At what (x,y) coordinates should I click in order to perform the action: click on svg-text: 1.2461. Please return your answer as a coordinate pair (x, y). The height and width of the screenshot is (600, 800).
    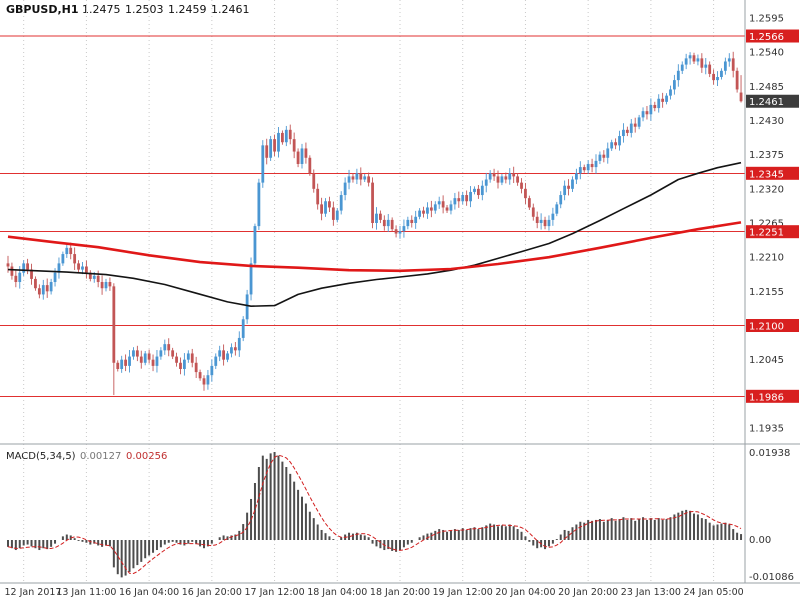
    Looking at the image, I should click on (766, 102).